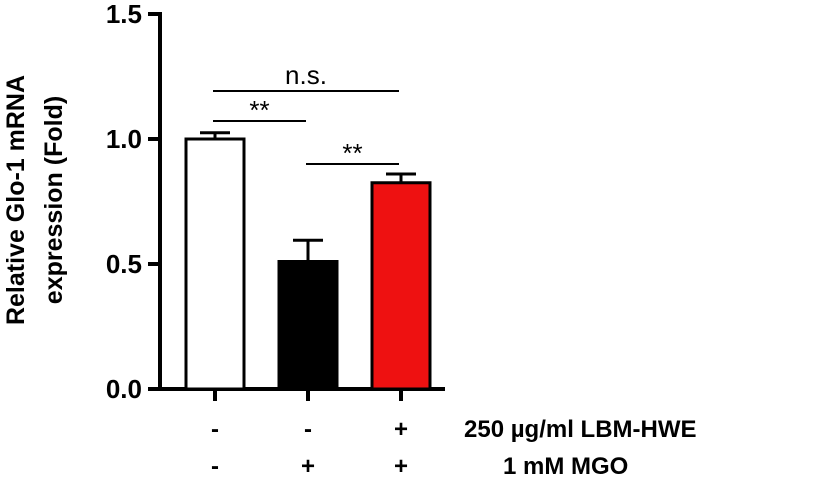 Image resolution: width=827 pixels, height=483 pixels. Describe the element at coordinates (124, 389) in the screenshot. I see `y-tick-label: 0.0` at that location.